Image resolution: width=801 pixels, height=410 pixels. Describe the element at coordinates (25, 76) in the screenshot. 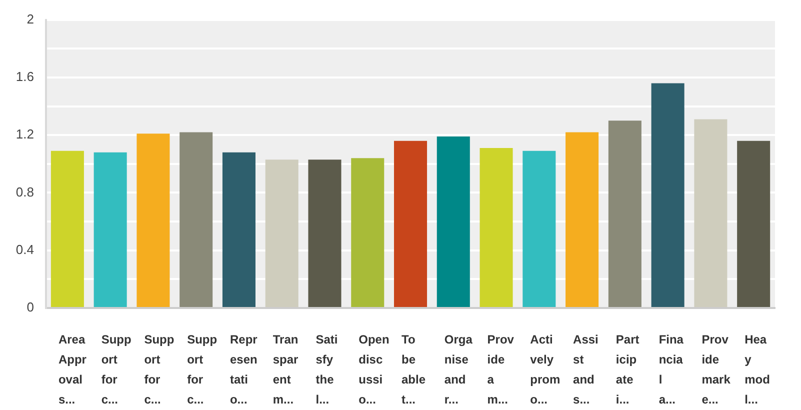

I see `y-tick-label: 1.6` at that location.